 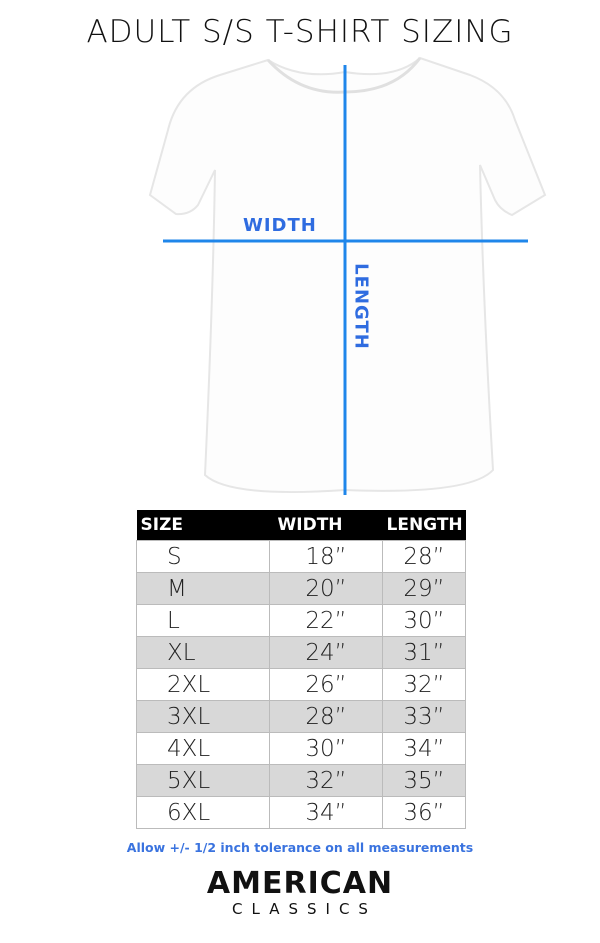 I want to click on size-cell: L, so click(x=203, y=620).